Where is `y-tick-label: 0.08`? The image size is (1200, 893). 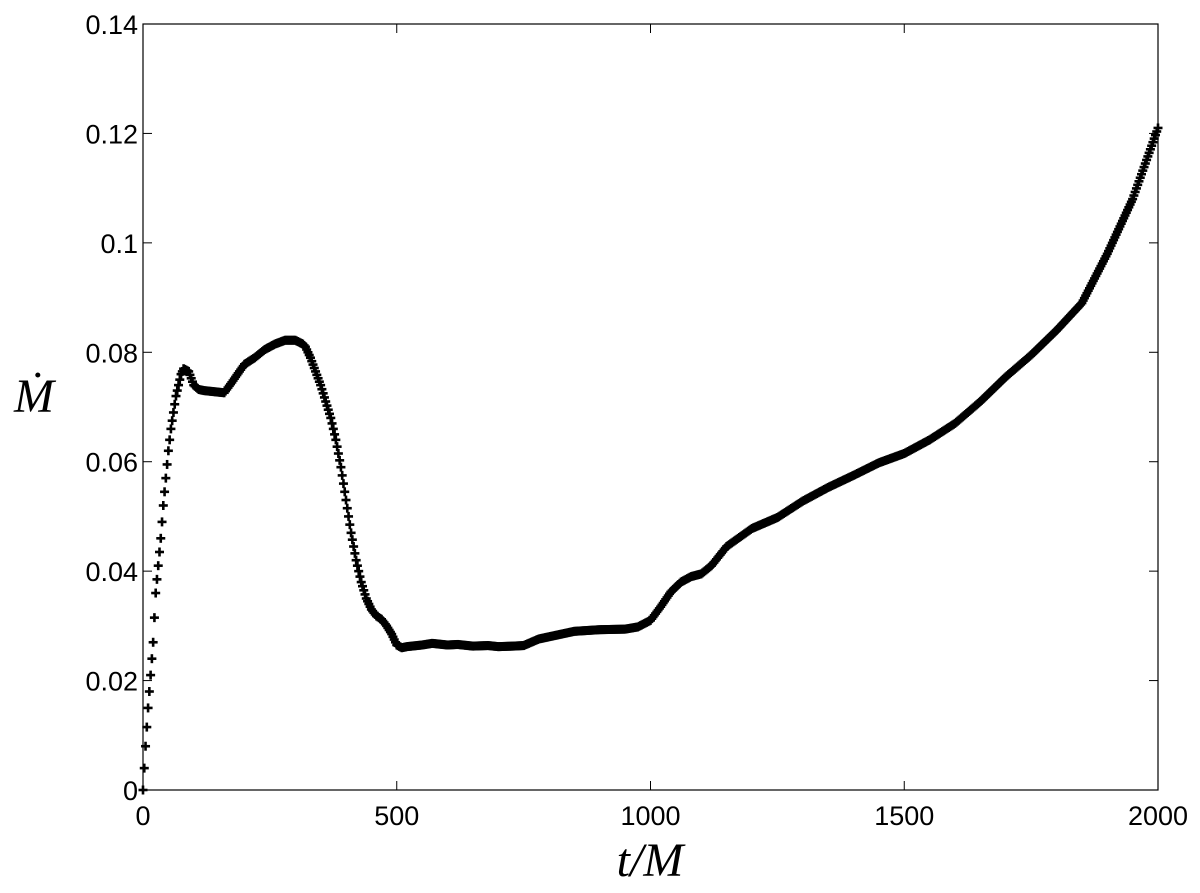 y-tick-label: 0.08 is located at coordinates (111, 353).